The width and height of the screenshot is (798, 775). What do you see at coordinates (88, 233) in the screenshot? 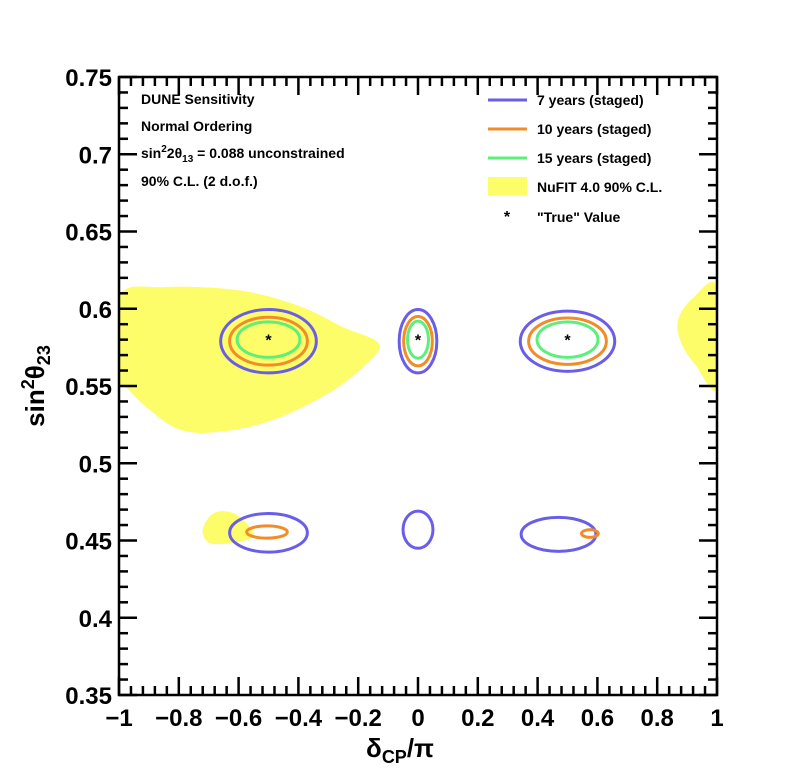
I see `y-tick-label: 0.65` at bounding box center [88, 233].